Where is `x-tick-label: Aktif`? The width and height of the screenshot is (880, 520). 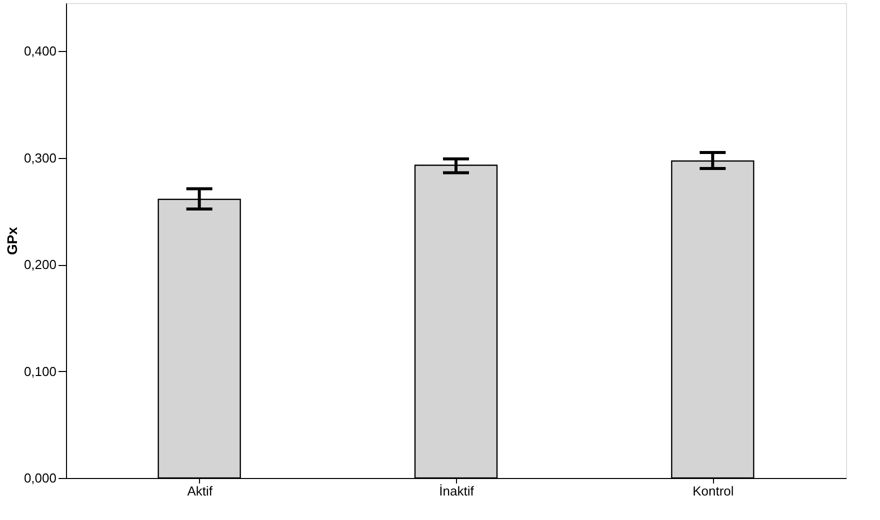
x-tick-label: Aktif is located at coordinates (200, 491).